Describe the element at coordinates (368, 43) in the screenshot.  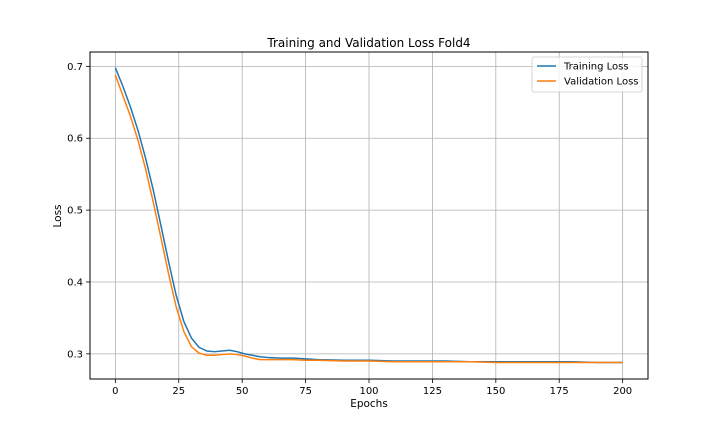
I see `chart-title: Training and Validation Loss Fold4` at that location.